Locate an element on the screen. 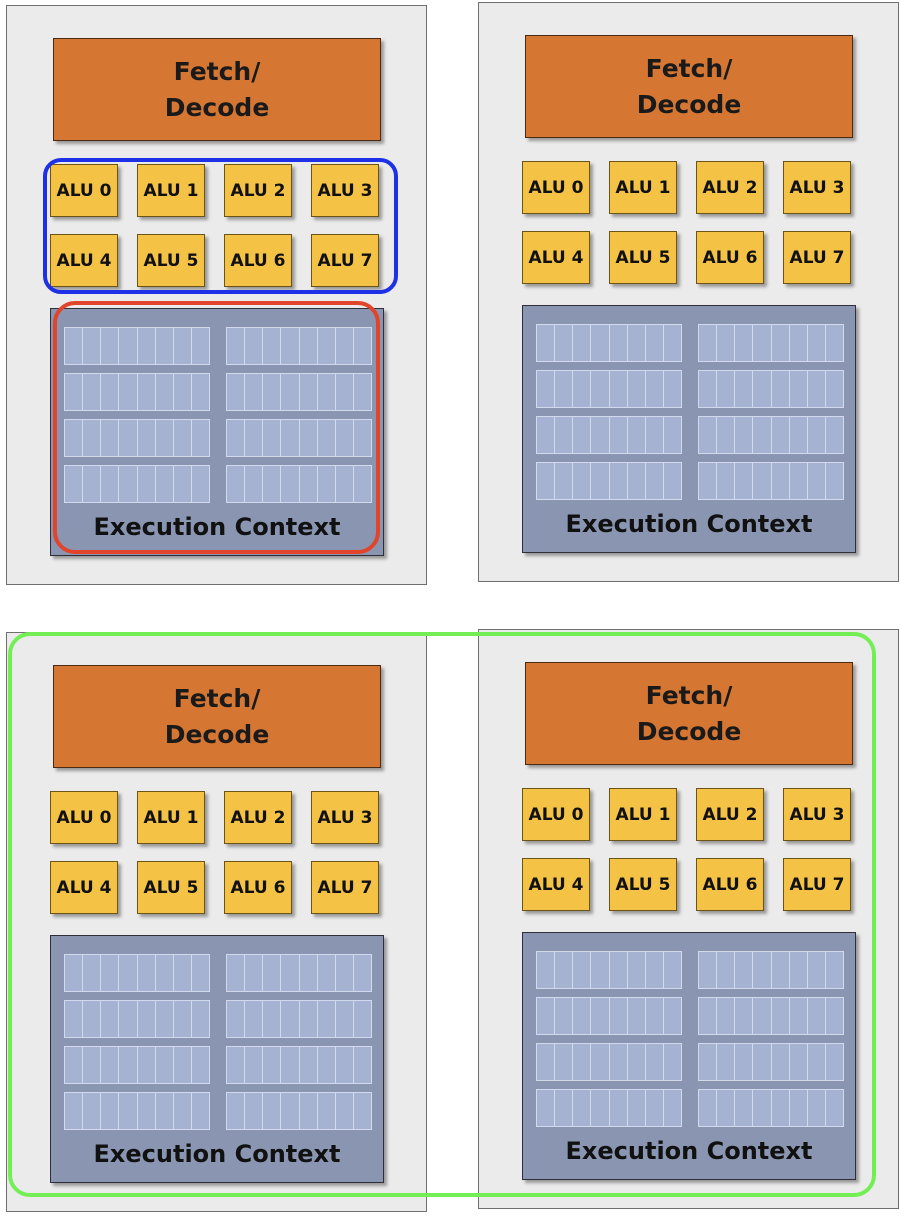 The width and height of the screenshot is (900, 1220). fetch-decode-line: Fetch/ is located at coordinates (217, 698).